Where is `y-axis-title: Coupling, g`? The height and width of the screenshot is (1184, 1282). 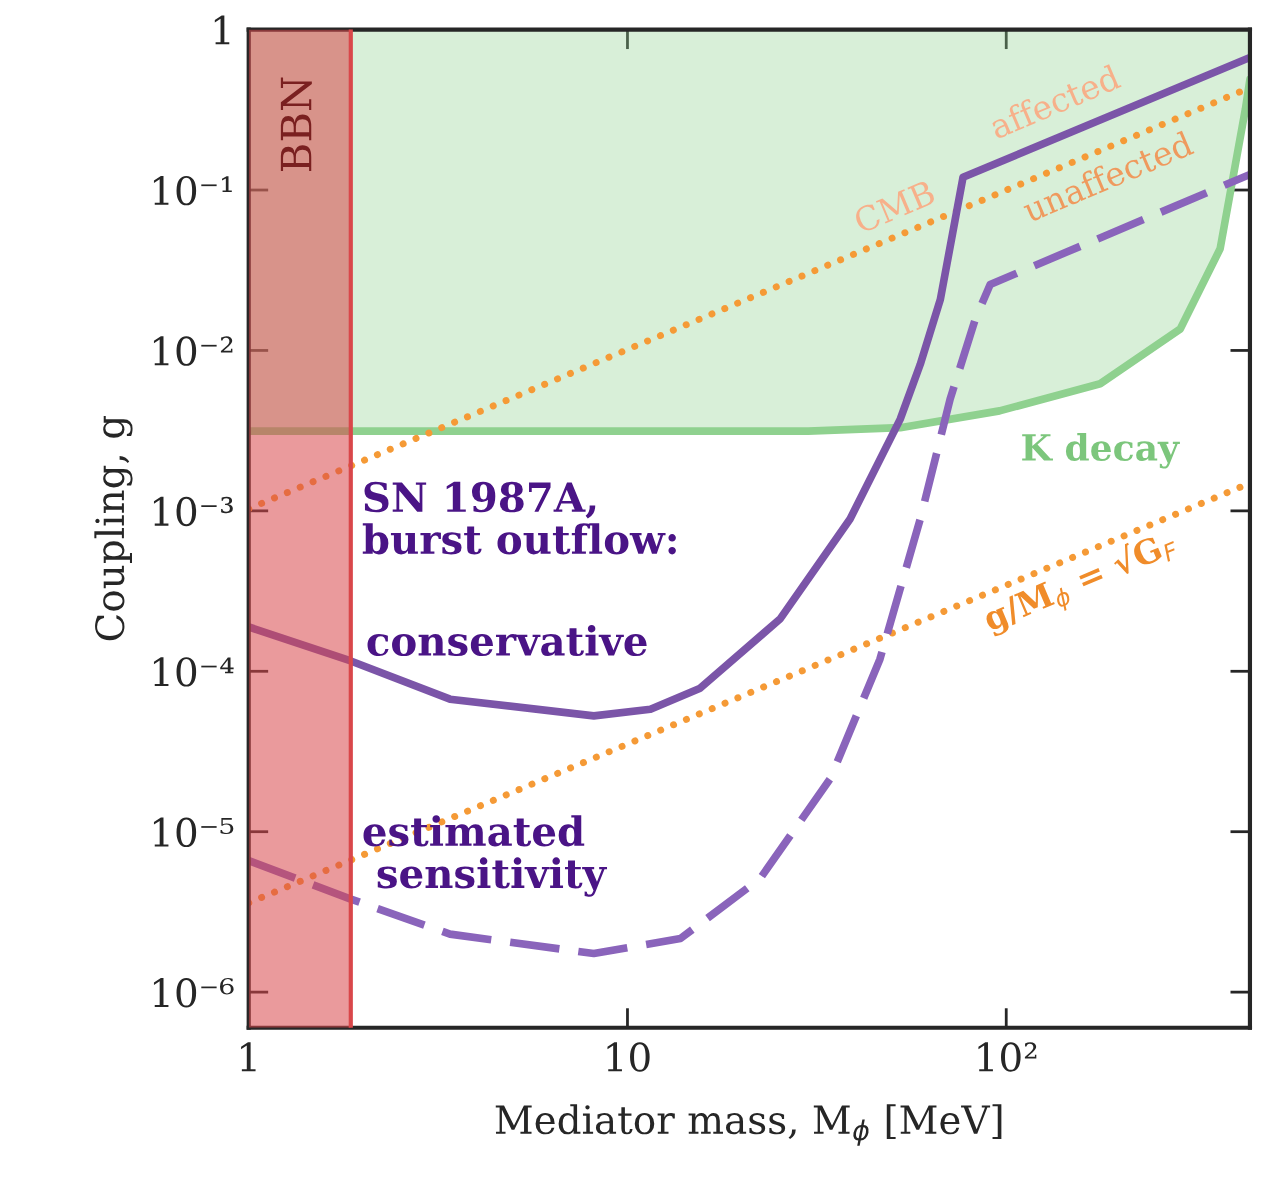
y-axis-title: Coupling, g is located at coordinates (113, 528).